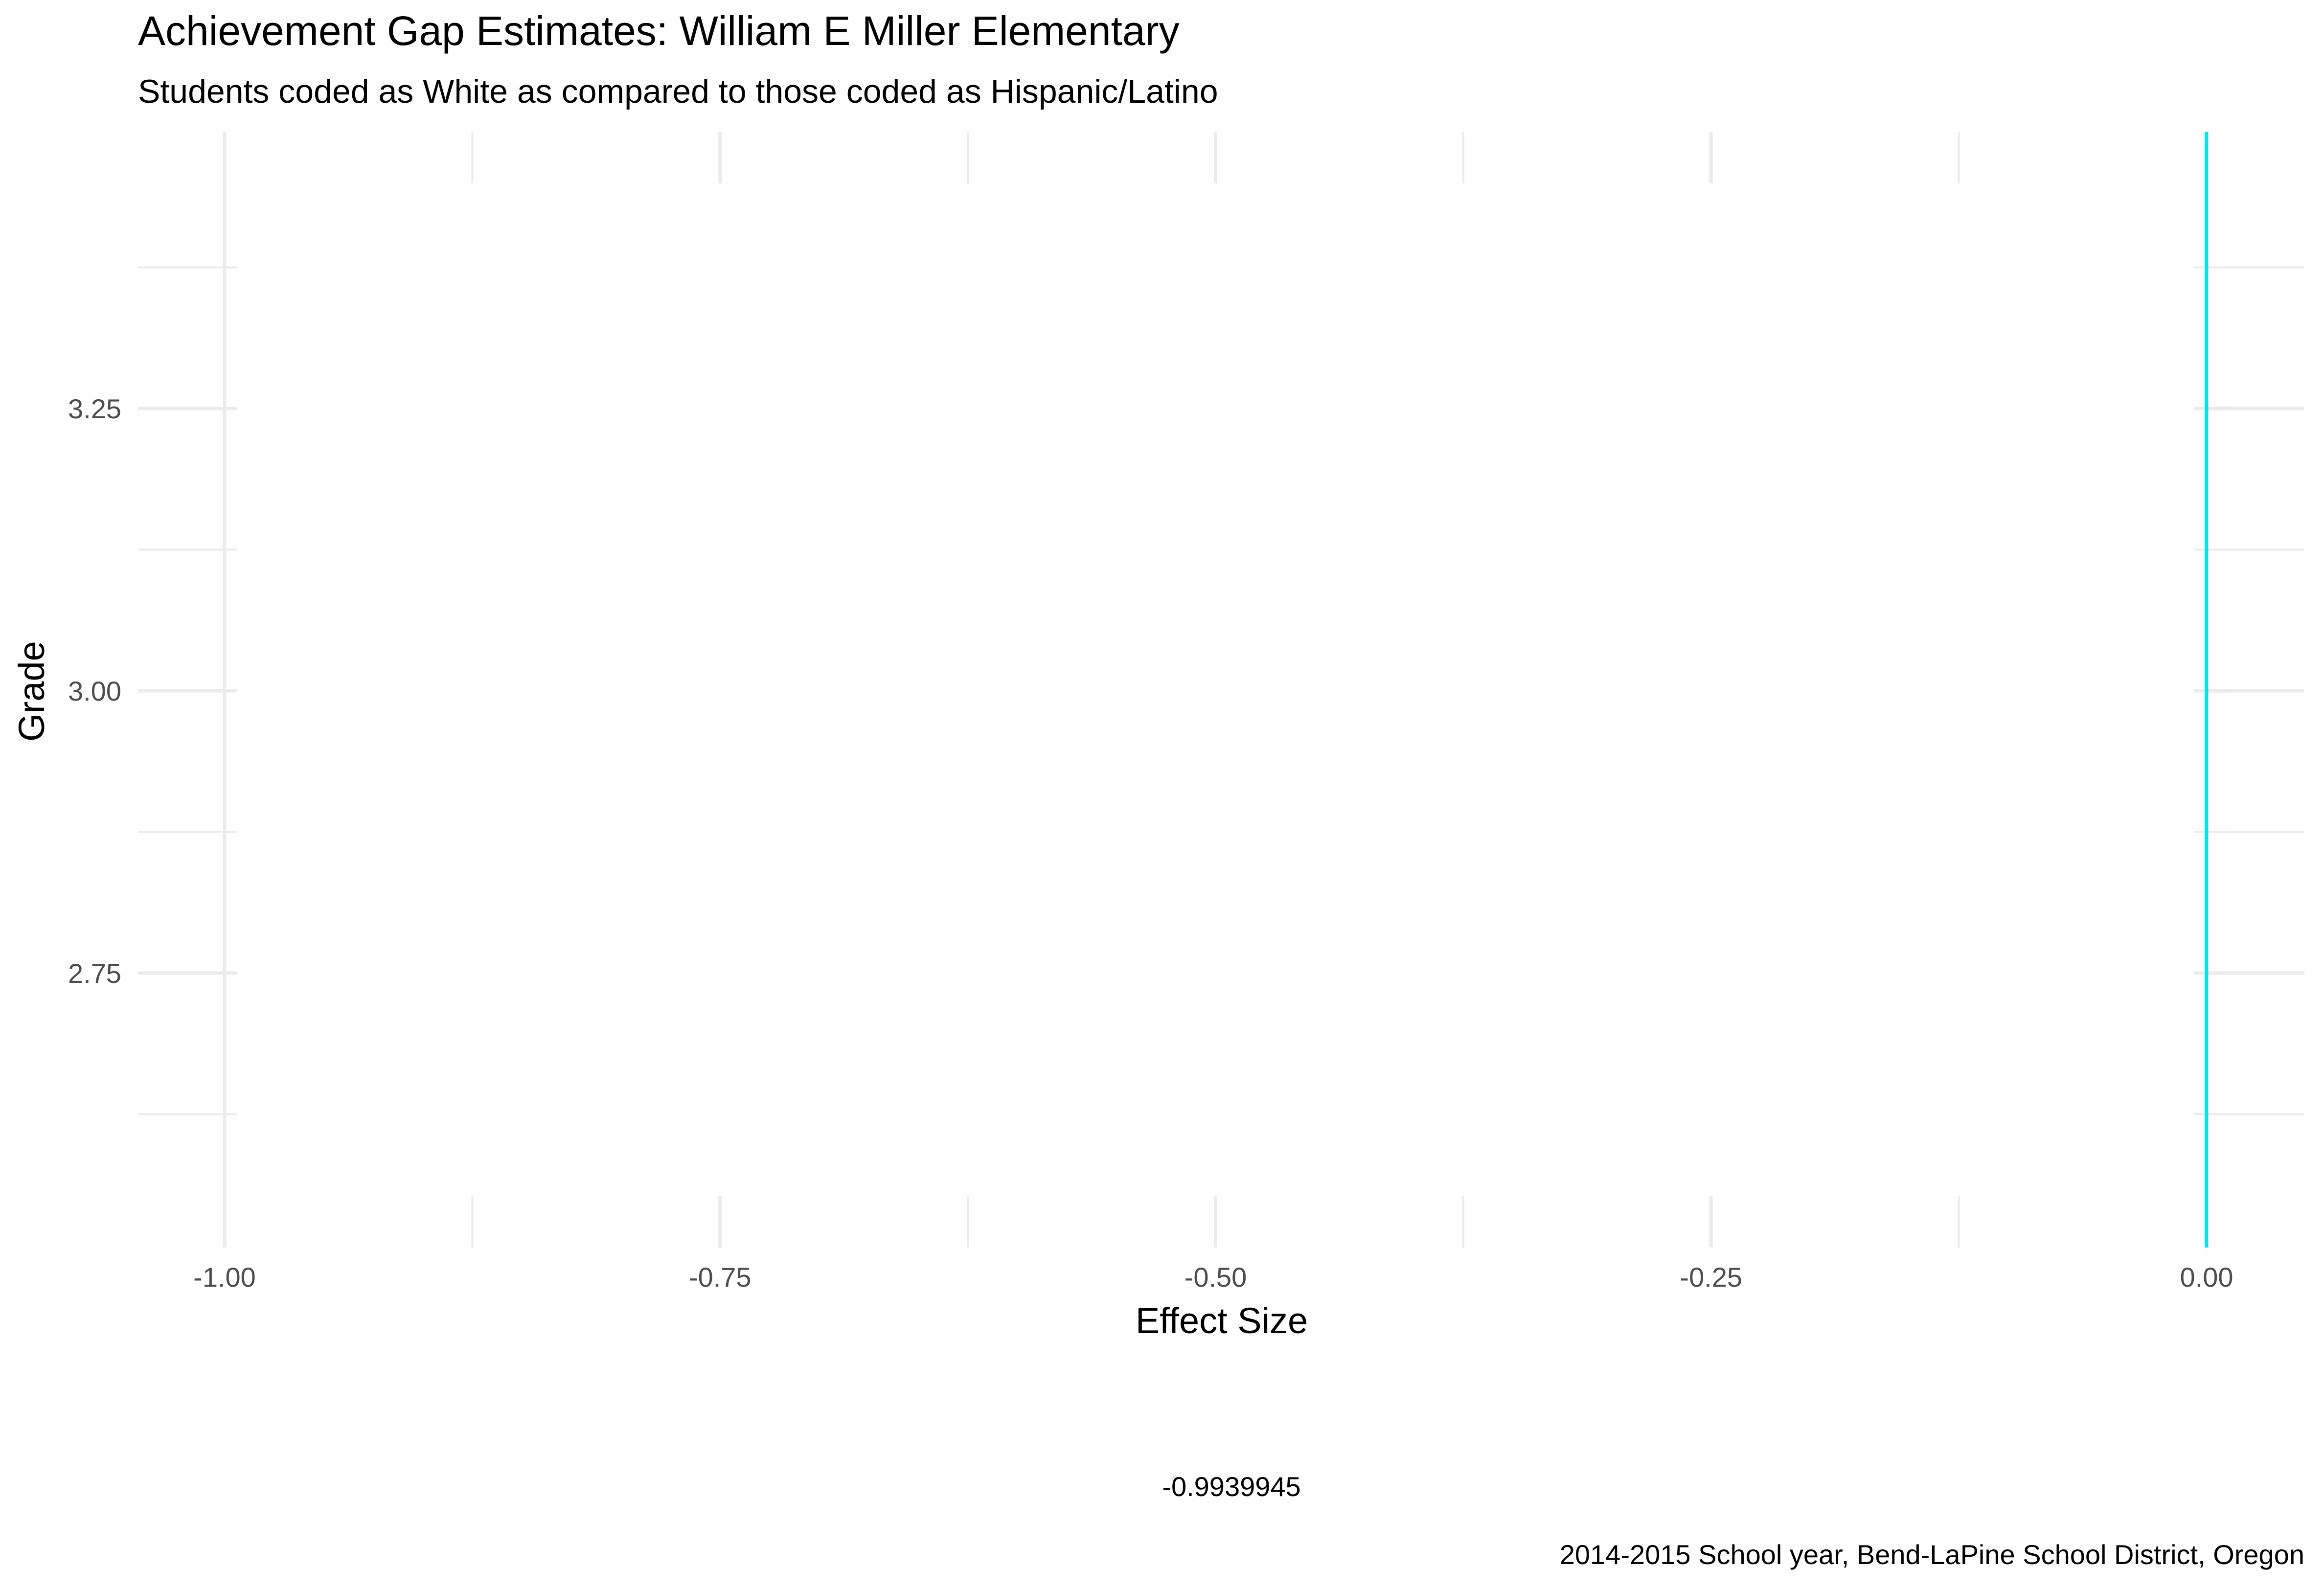 The image size is (2324, 1590). What do you see at coordinates (1216, 1278) in the screenshot?
I see `x-tick-label: -0.50` at bounding box center [1216, 1278].